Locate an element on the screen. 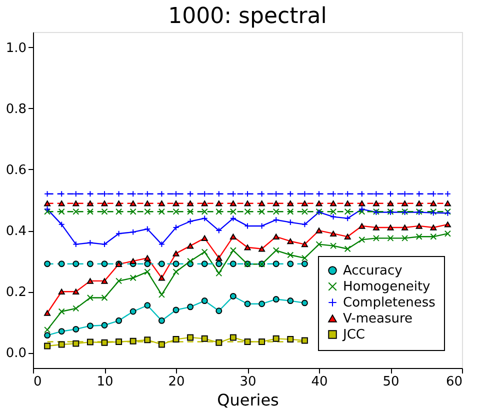 The height and width of the screenshot is (413, 477). legend-label: Completeness is located at coordinates (389, 303).